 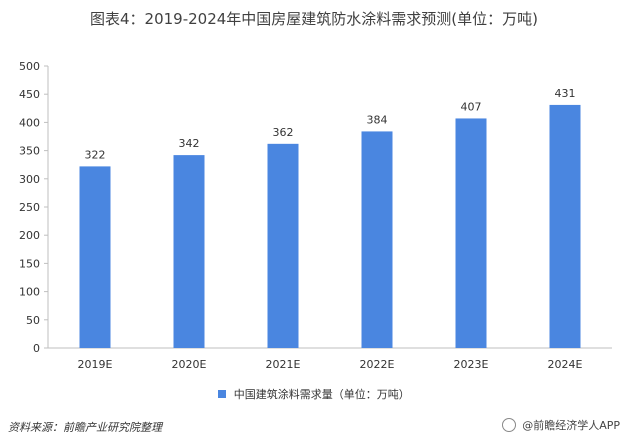 What do you see at coordinates (508, 425) in the screenshot?
I see `brand-logo-icon` at bounding box center [508, 425].